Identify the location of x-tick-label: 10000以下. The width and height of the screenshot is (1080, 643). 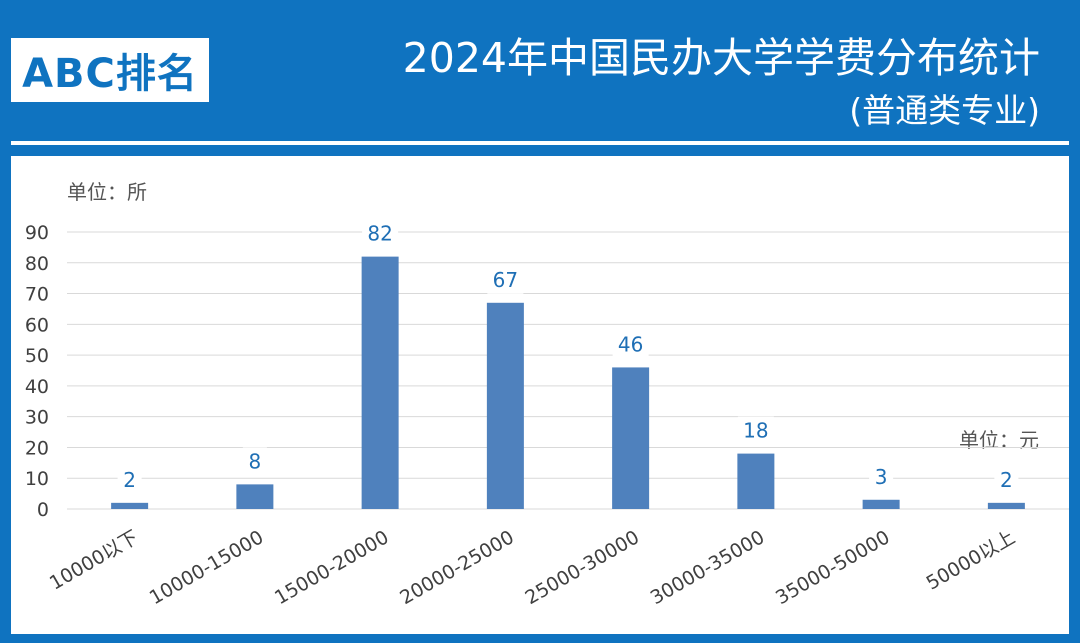
(94, 560).